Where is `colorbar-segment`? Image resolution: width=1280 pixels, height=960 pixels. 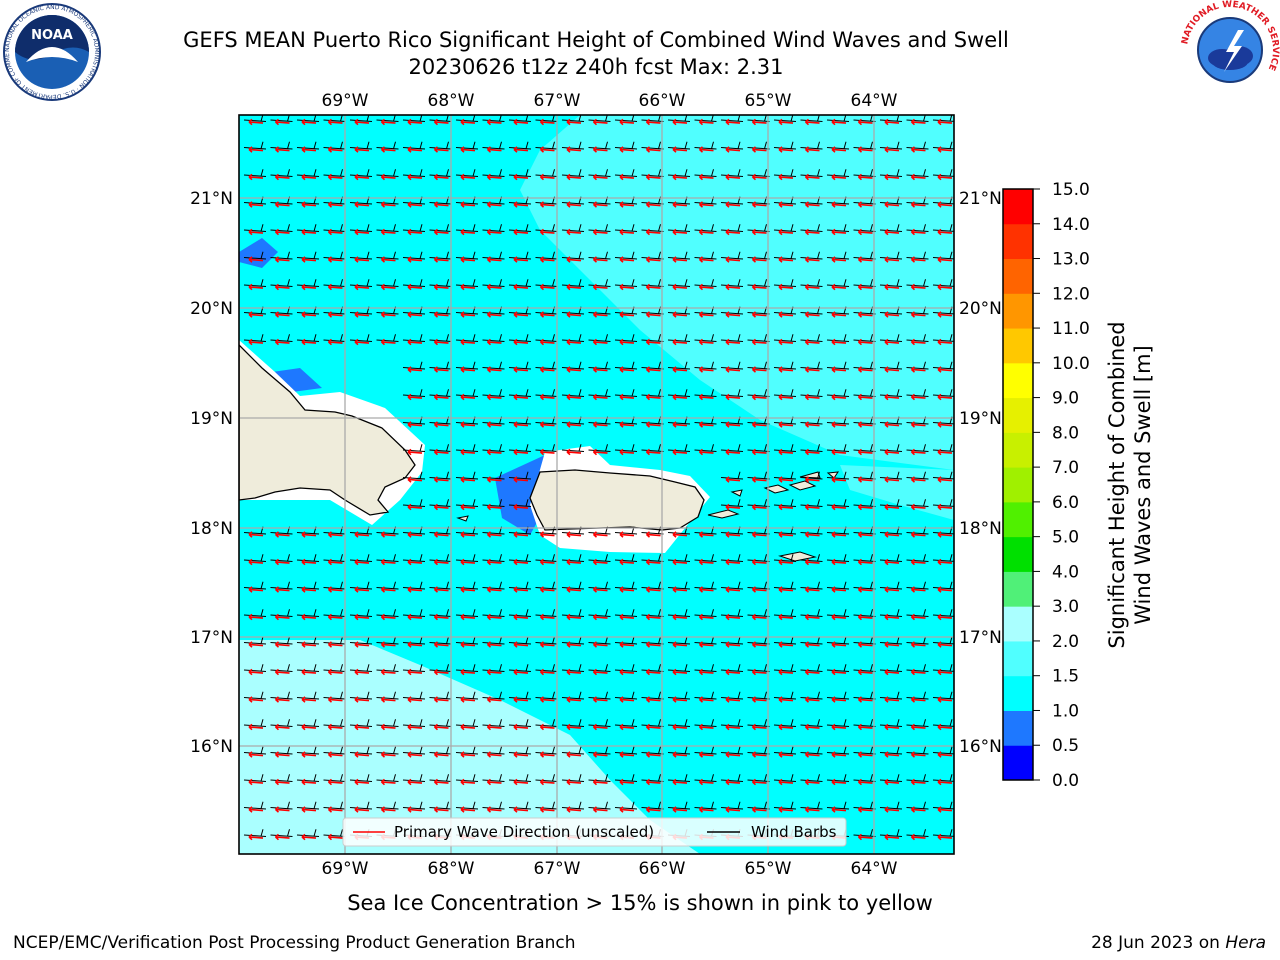 colorbar-segment is located at coordinates (1018, 658).